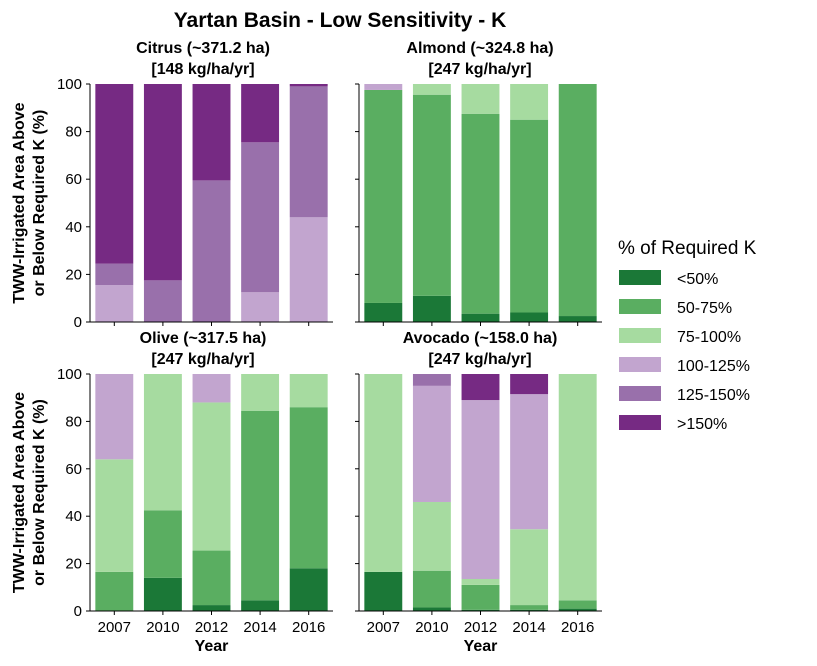 This screenshot has height=666, width=817. Describe the element at coordinates (73, 132) in the screenshot. I see `y-tick-label: 80` at that location.